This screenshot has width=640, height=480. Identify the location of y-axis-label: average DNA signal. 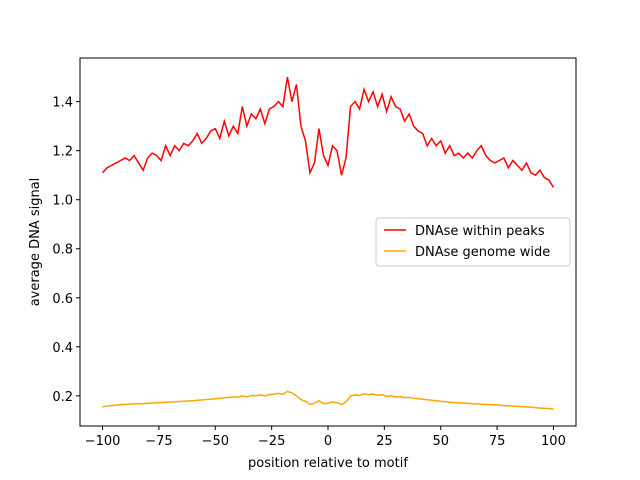
(35, 242).